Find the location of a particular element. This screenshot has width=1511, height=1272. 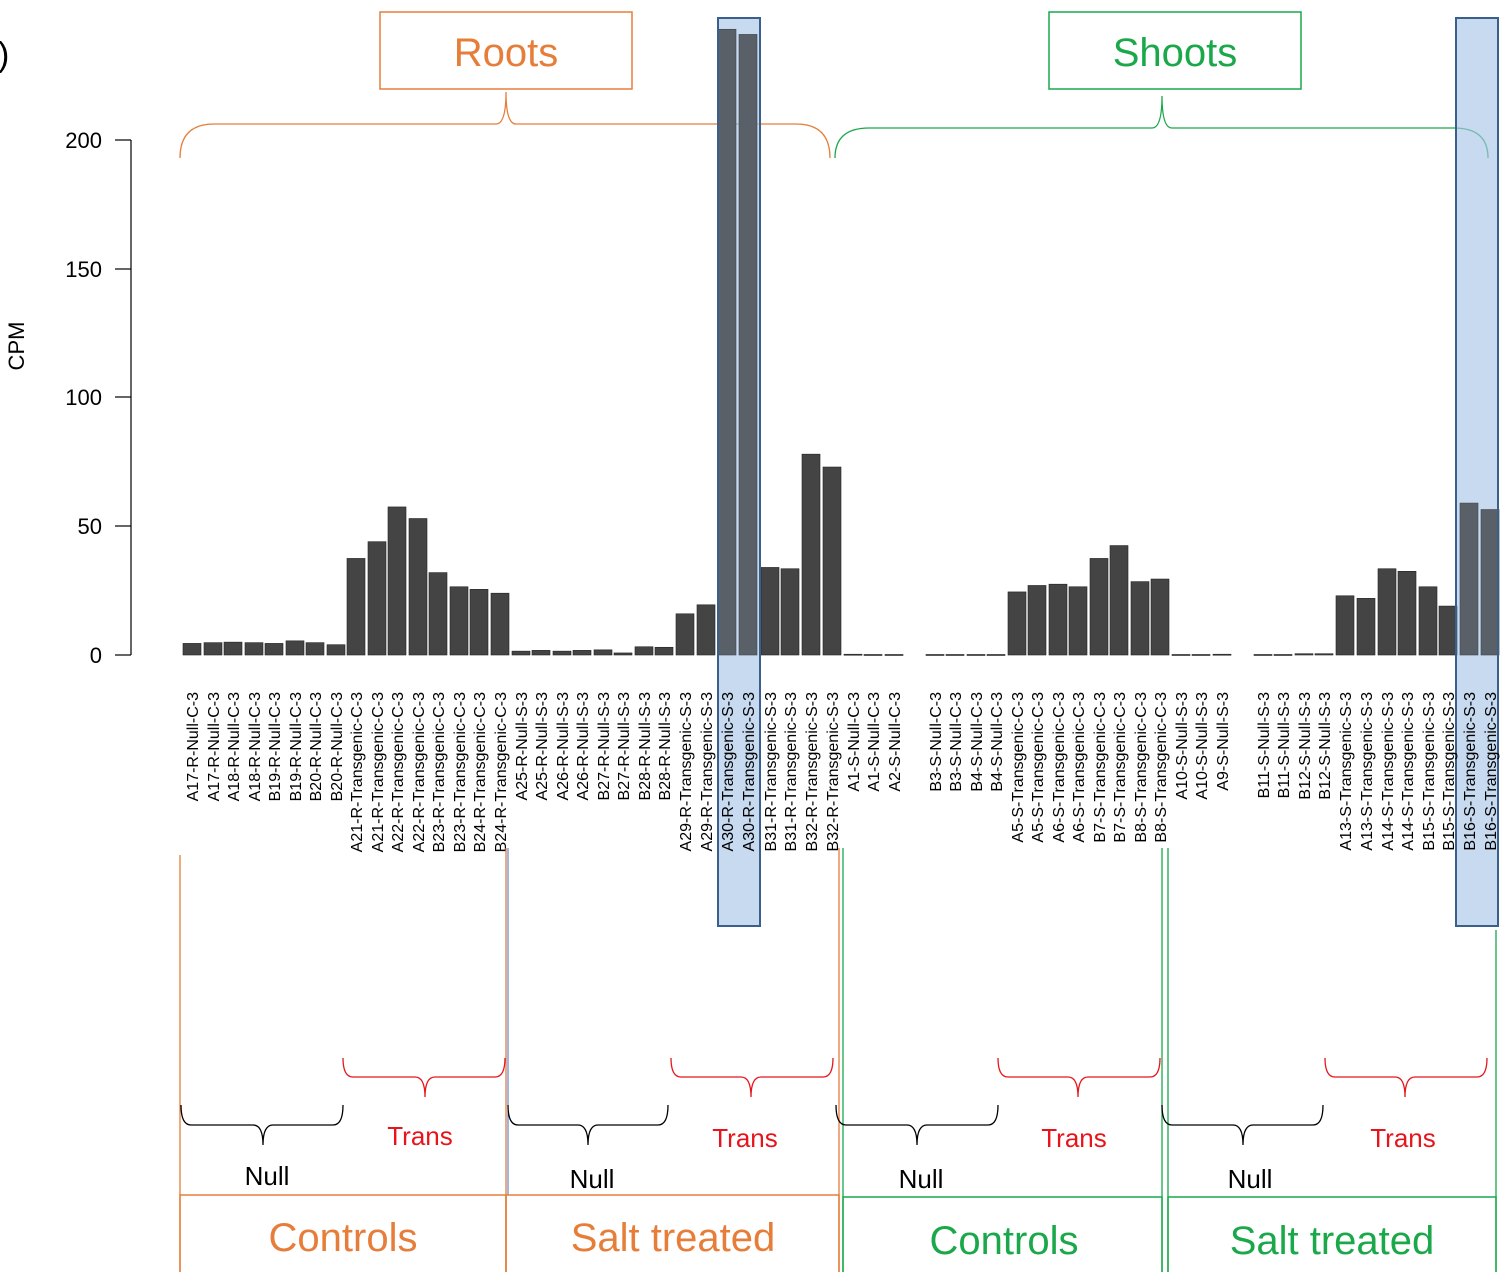

shoots-controls-box is located at coordinates (1002, 1234).